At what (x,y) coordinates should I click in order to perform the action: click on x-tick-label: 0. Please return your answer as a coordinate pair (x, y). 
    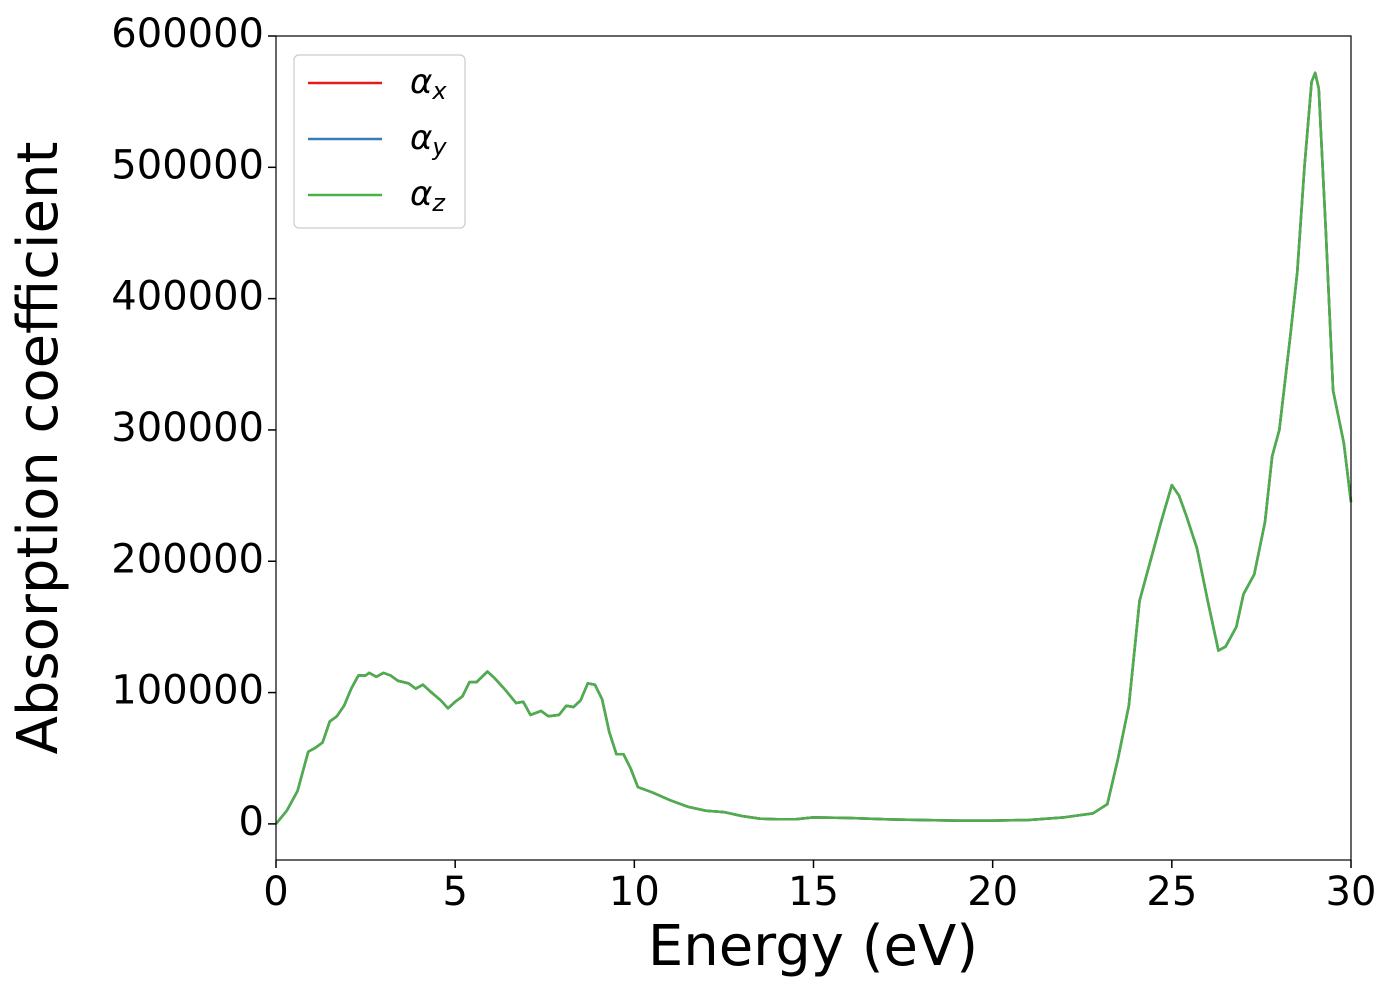
    Looking at the image, I should click on (275, 892).